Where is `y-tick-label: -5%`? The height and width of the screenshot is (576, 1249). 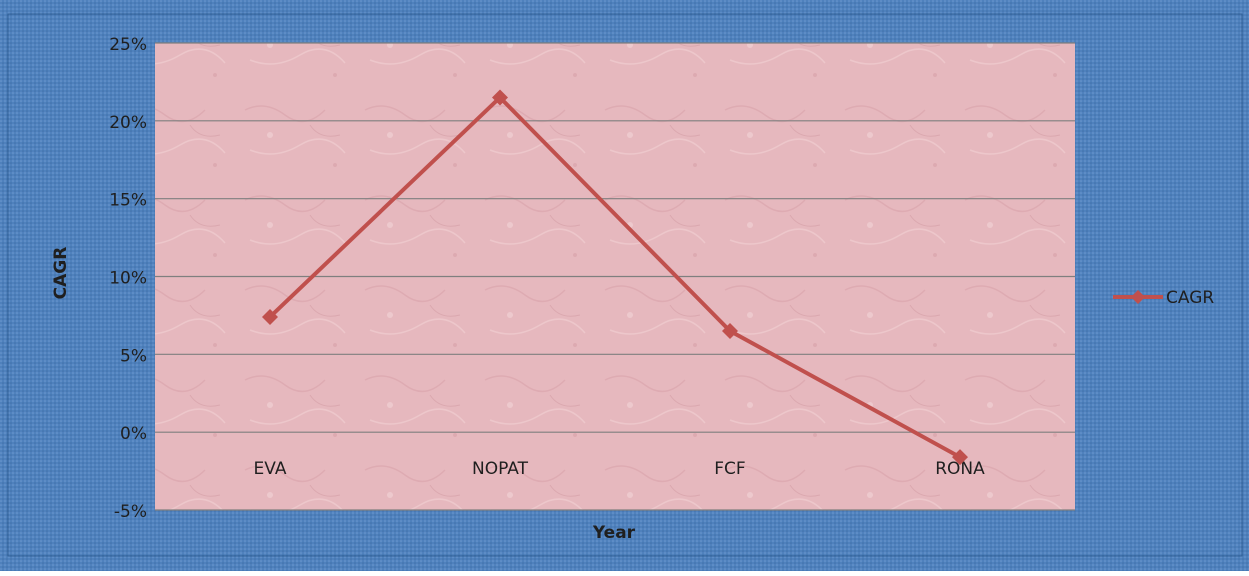 y-tick-label: -5% is located at coordinates (130, 512).